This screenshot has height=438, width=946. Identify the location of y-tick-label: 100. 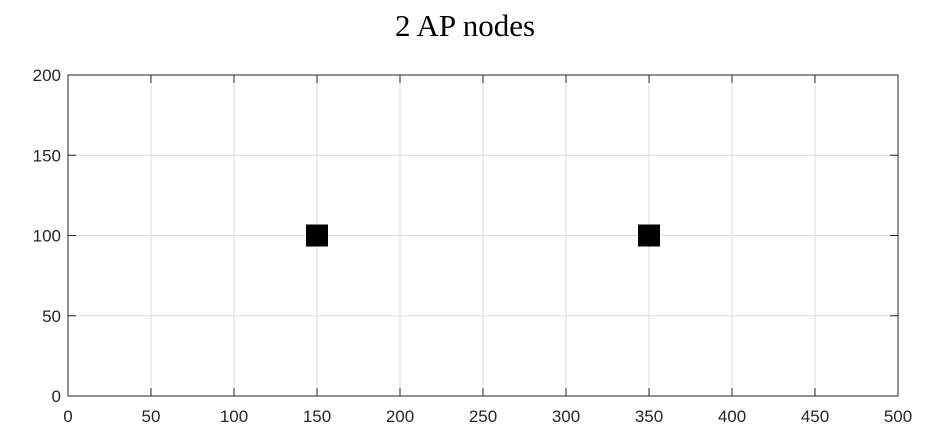
(47, 236).